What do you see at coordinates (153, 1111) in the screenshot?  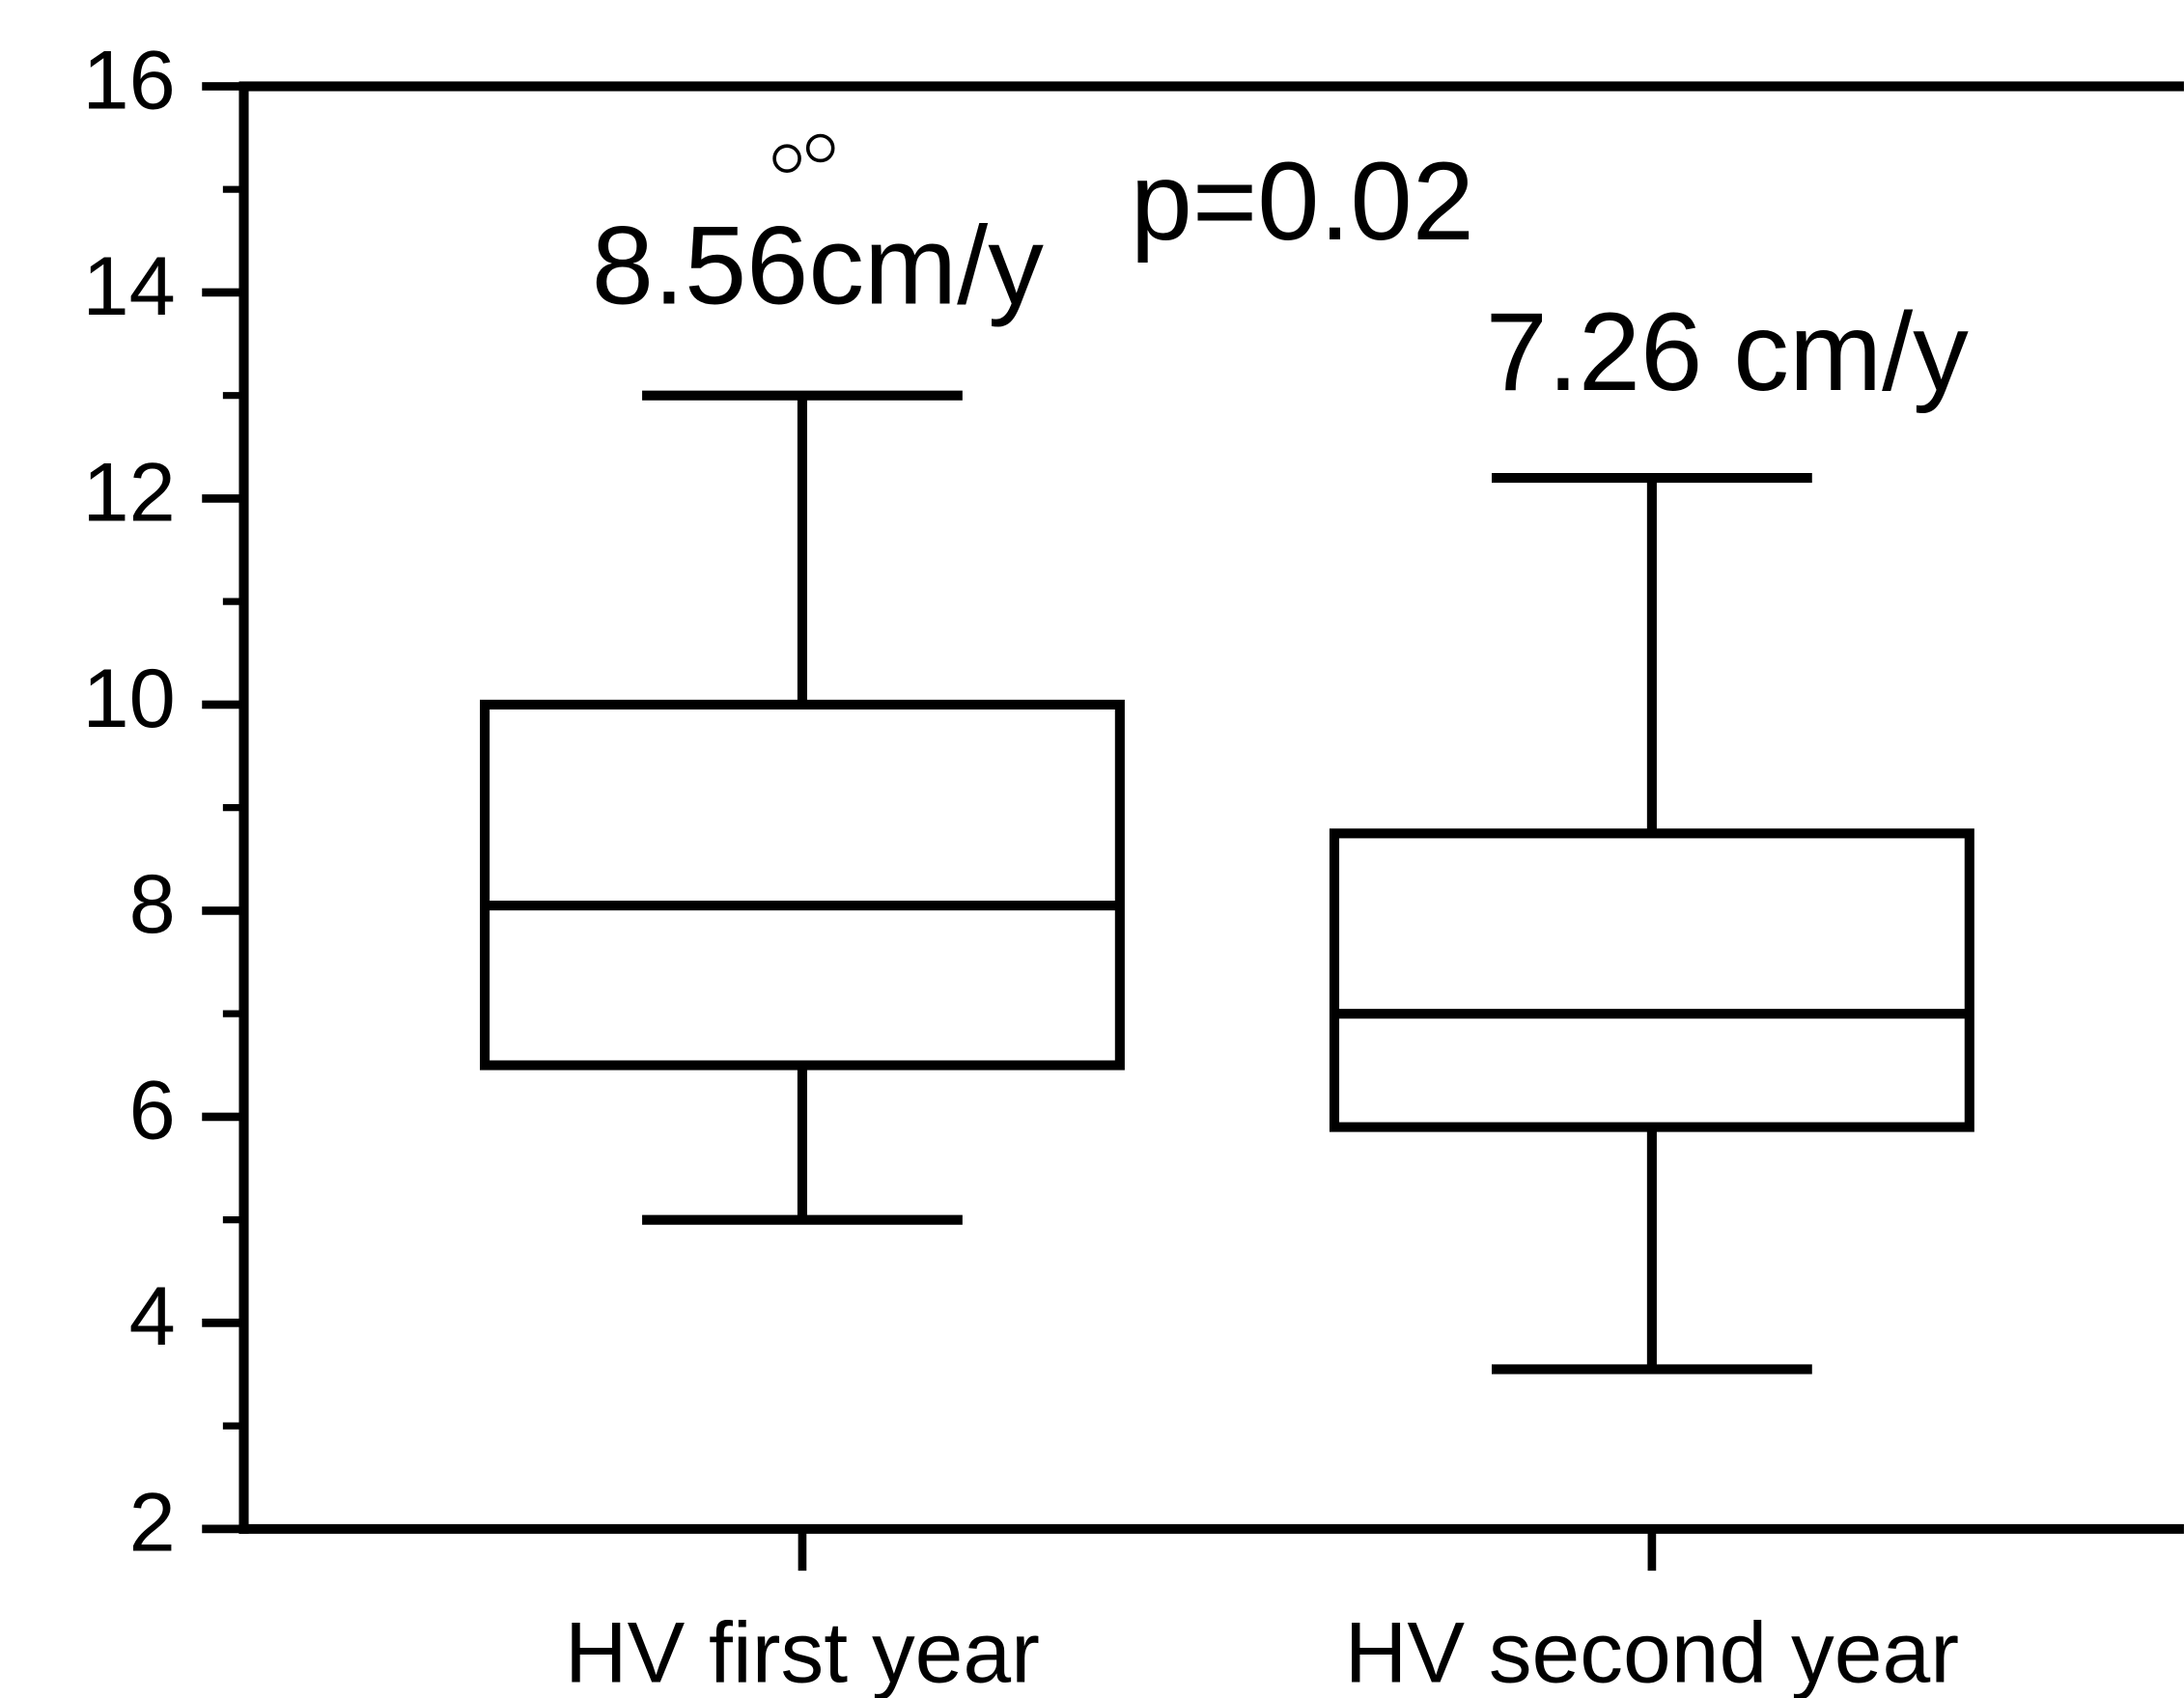 I see `y-tick-label: 6` at bounding box center [153, 1111].